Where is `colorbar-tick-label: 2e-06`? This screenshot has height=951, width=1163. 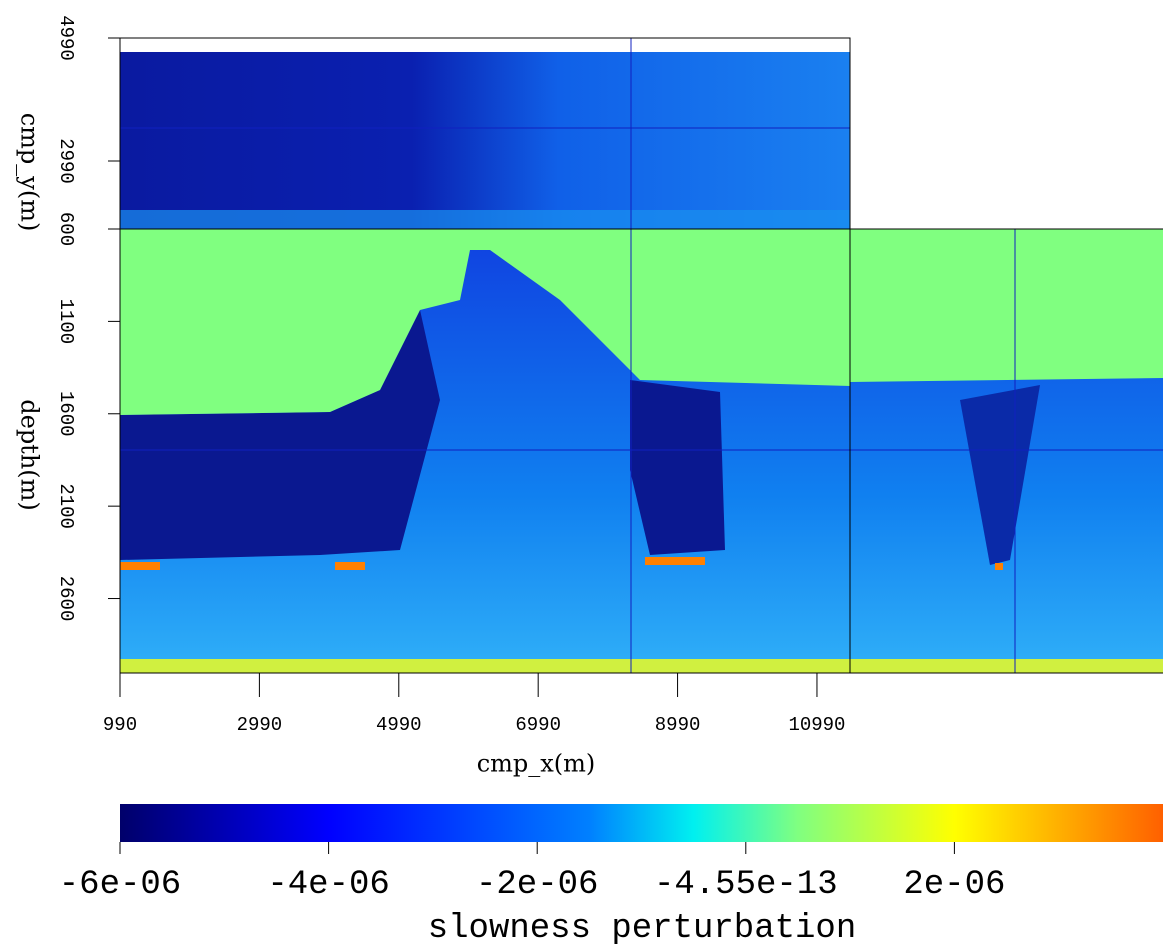 colorbar-tick-label: 2e-06 is located at coordinates (954, 885).